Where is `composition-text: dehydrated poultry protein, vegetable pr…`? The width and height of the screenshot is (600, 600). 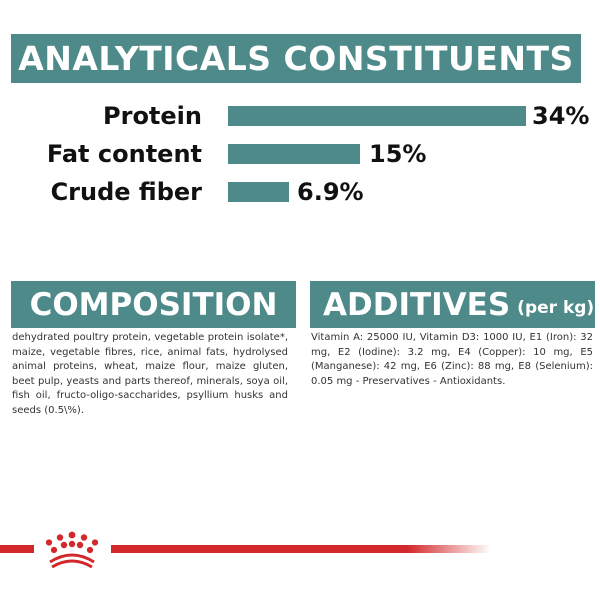
composition-text: dehydrated poultry protein, vegetable pr… is located at coordinates (150, 374).